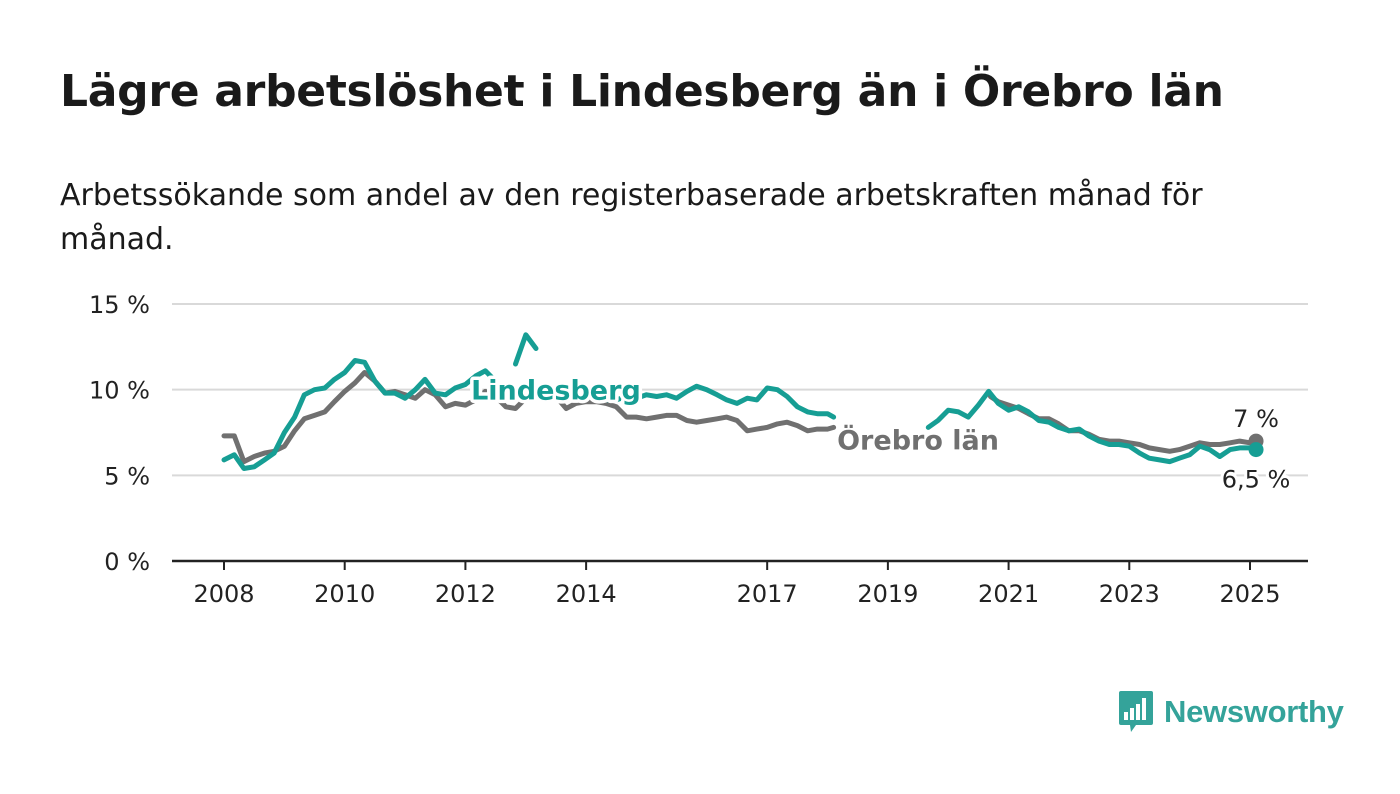 The height and width of the screenshot is (794, 1400). What do you see at coordinates (556, 391) in the screenshot?
I see `series-label: Lindesberg` at bounding box center [556, 391].